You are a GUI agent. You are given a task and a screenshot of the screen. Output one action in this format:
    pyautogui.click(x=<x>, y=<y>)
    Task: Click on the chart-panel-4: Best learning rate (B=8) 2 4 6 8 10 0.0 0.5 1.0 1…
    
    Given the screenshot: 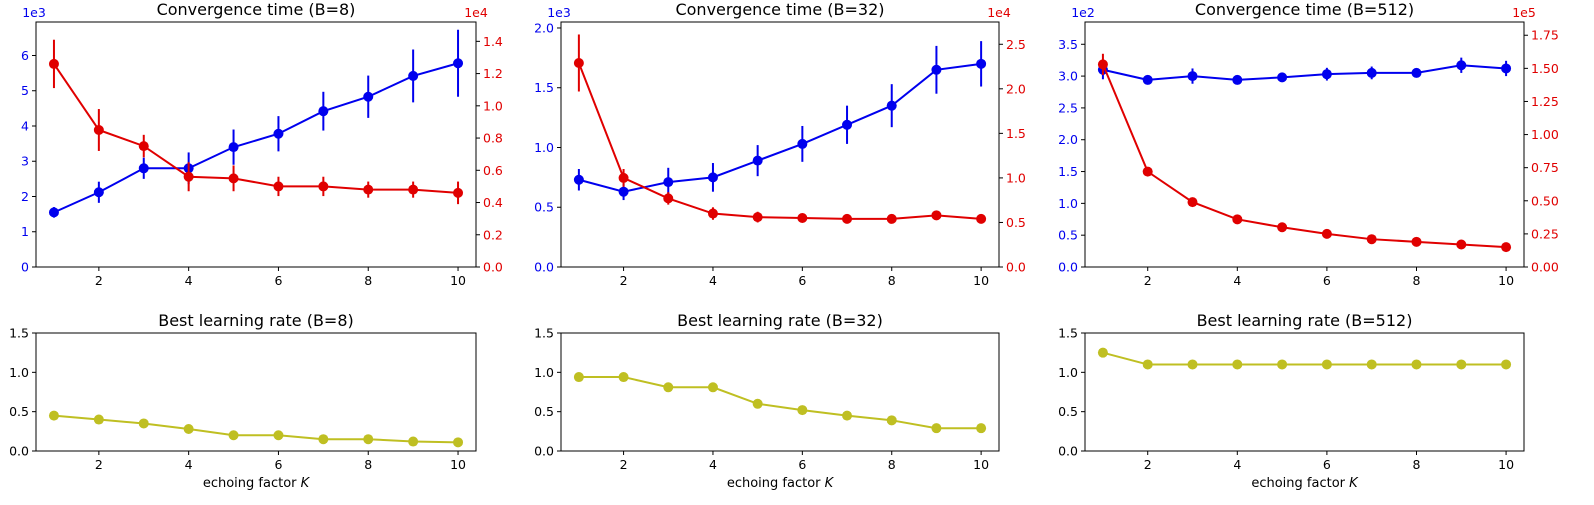 What is the action you would take?
    pyautogui.click(x=243, y=401)
    